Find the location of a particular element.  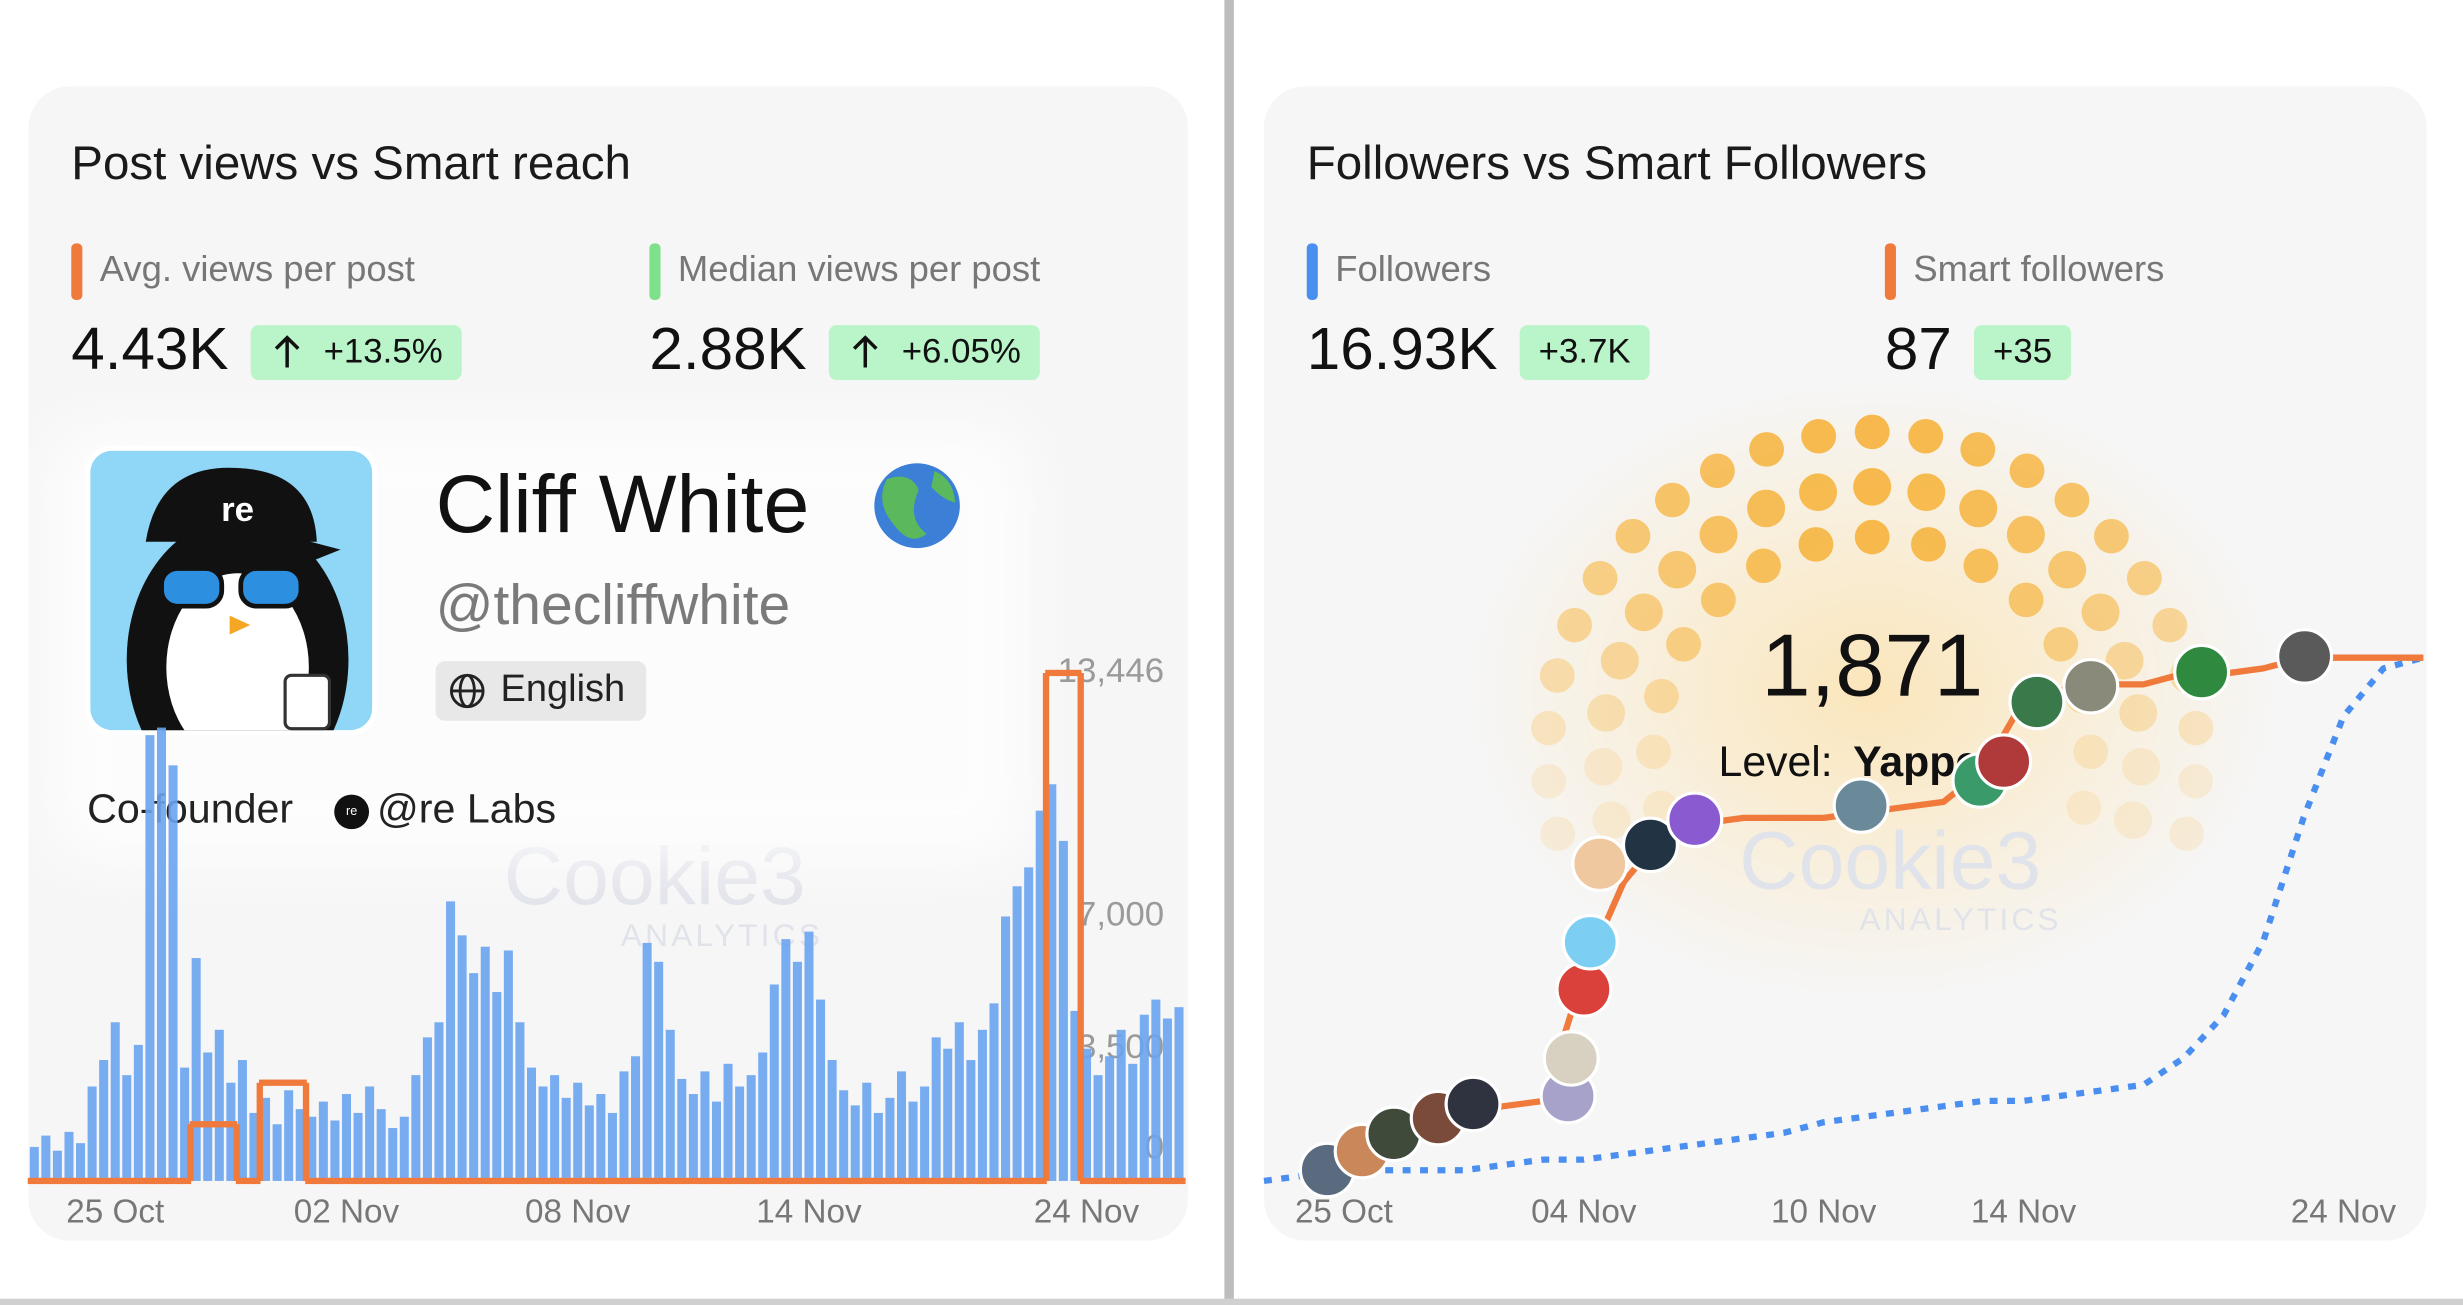

org-logo-text: re is located at coordinates (351, 811).